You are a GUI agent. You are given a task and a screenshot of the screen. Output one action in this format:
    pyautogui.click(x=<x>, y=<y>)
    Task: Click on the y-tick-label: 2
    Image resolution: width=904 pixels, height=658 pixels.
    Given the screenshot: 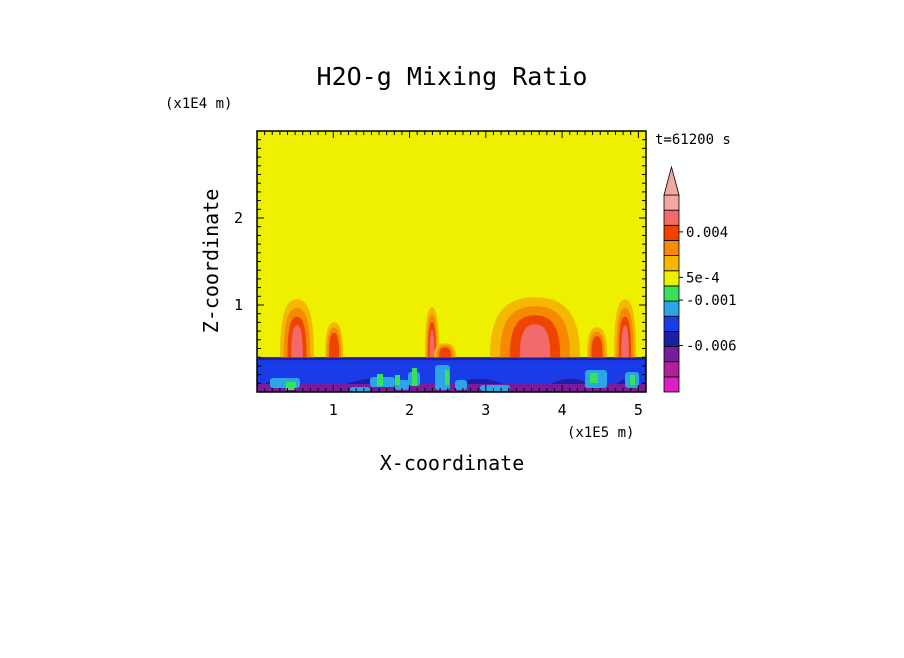 What is the action you would take?
    pyautogui.click(x=238, y=218)
    